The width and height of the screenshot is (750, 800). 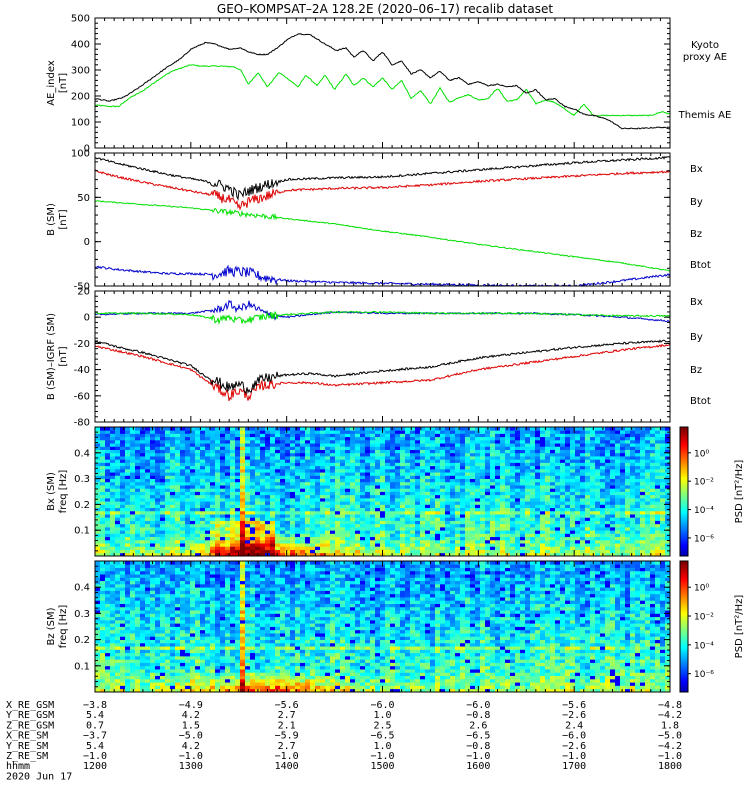 I want to click on y-tick-label: 200, so click(x=80, y=97).